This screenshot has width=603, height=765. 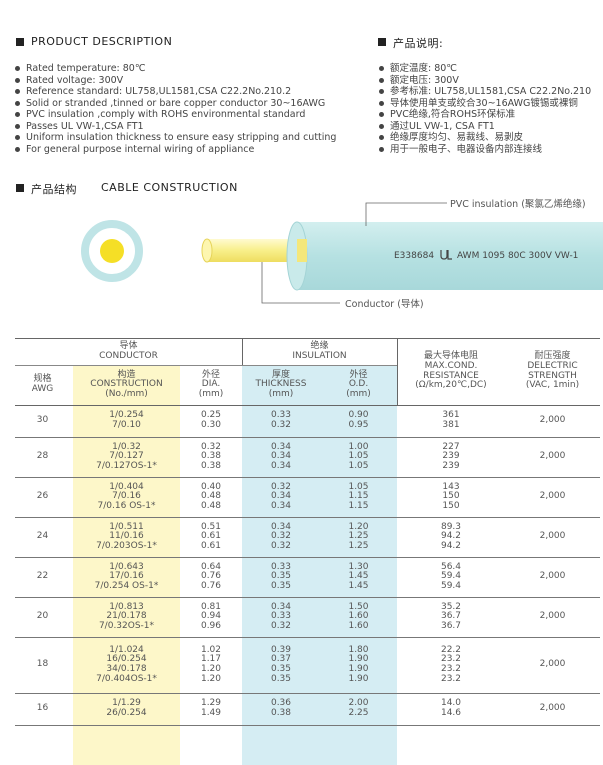 What do you see at coordinates (281, 566) in the screenshot?
I see `cell-line: 0.33` at bounding box center [281, 566].